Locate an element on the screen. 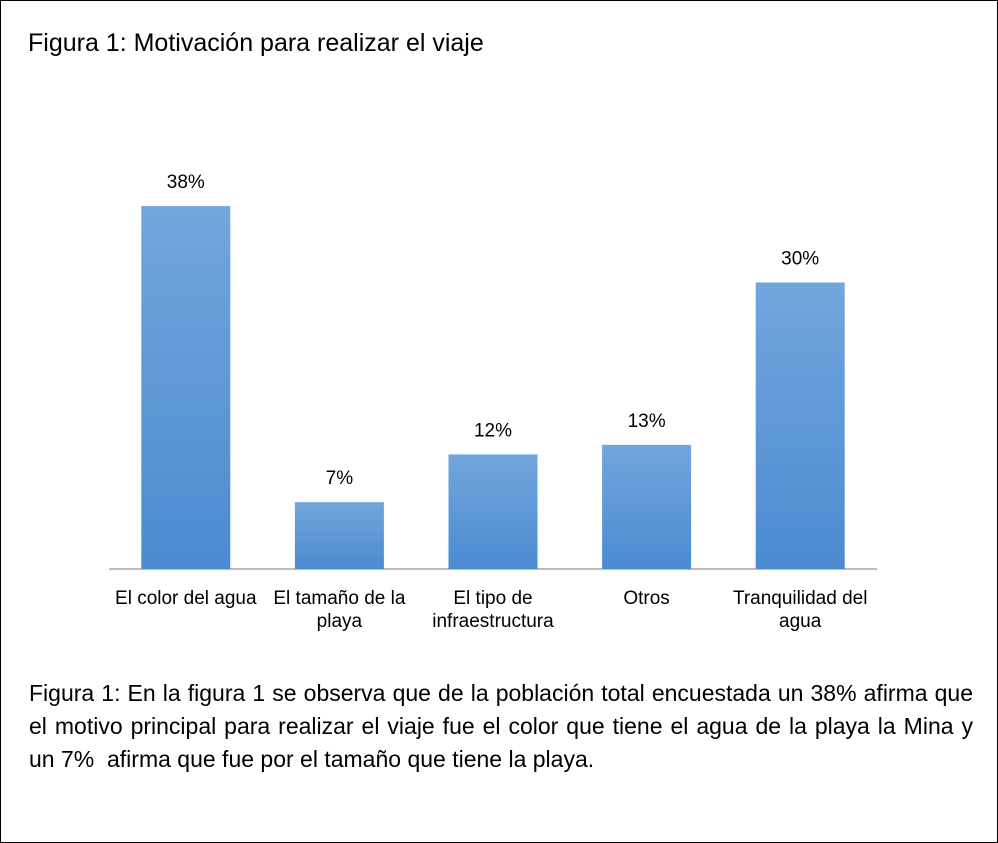 The height and width of the screenshot is (843, 998). data-label: 38% is located at coordinates (186, 182).